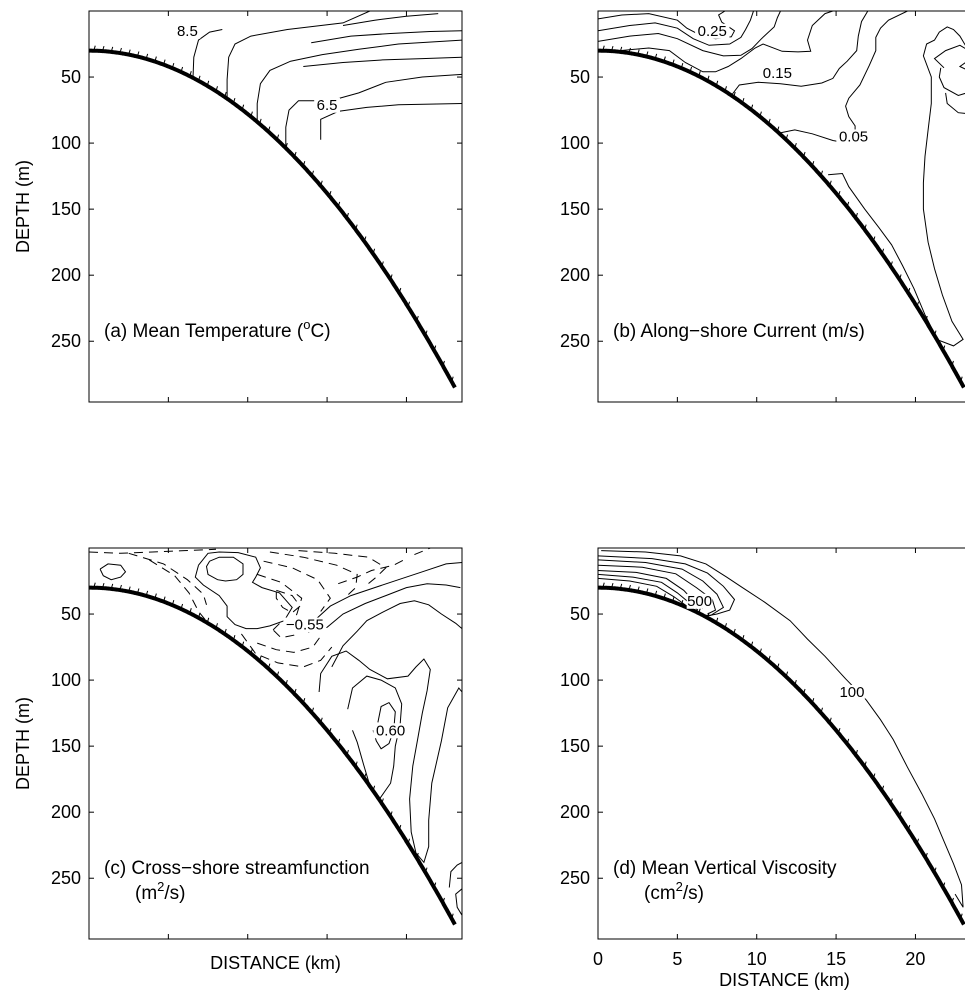 The height and width of the screenshot is (997, 965). What do you see at coordinates (757, 959) in the screenshot?
I see `x-tick-label: 10` at bounding box center [757, 959].